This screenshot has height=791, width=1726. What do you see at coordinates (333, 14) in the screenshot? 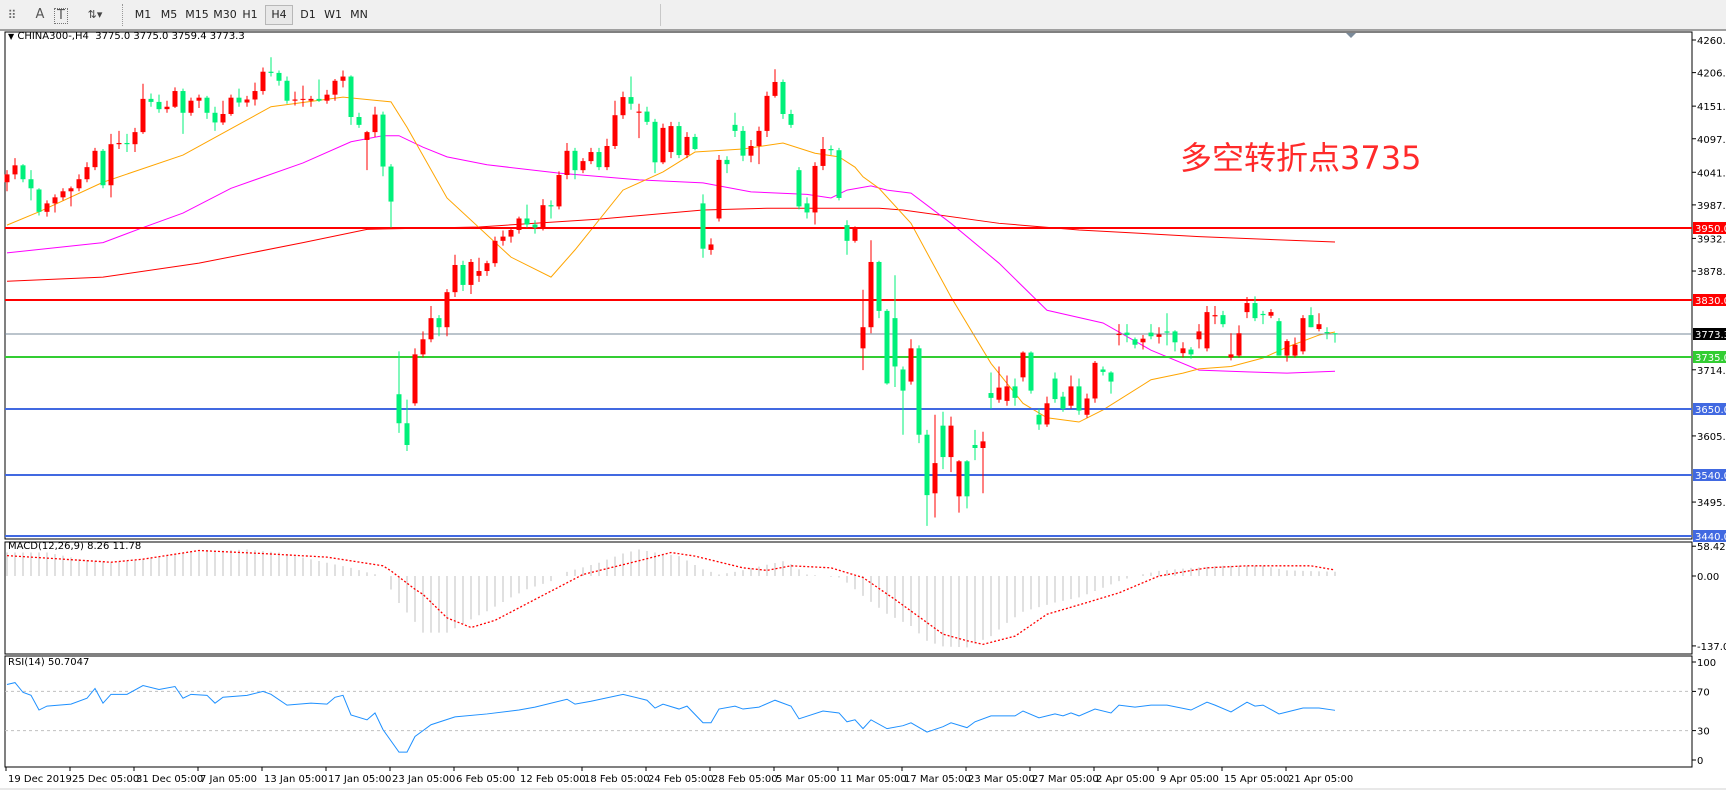
I see `timeframe-w1-button: W1` at bounding box center [333, 14].